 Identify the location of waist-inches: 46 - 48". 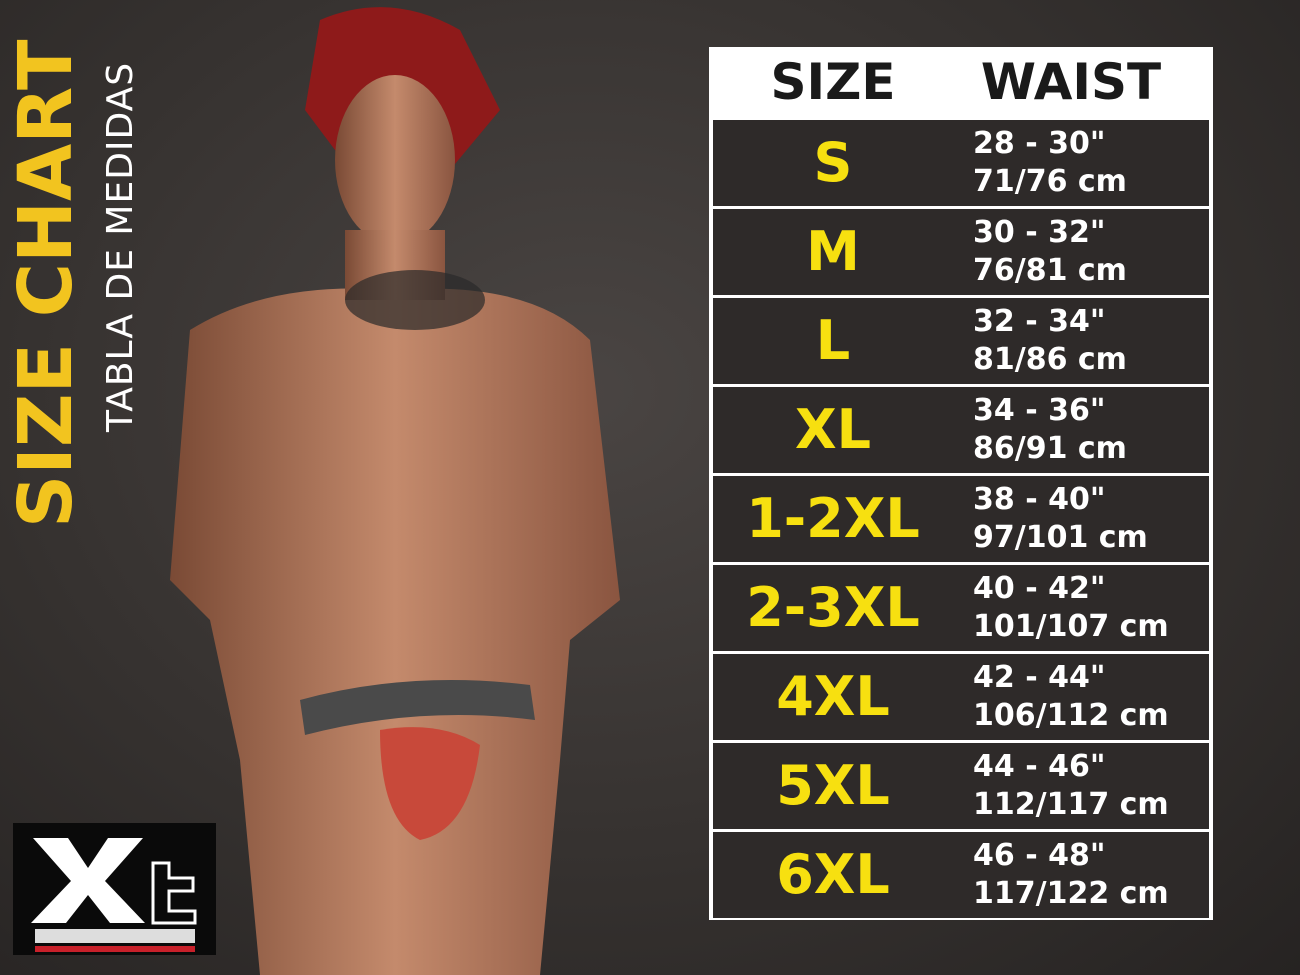
(1039, 855).